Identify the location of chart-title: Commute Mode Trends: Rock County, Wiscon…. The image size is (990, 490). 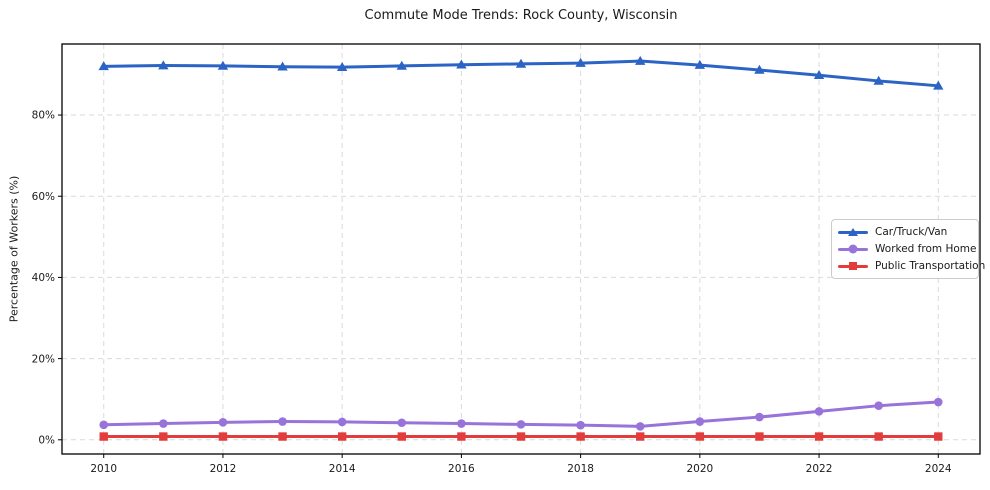
(521, 15).